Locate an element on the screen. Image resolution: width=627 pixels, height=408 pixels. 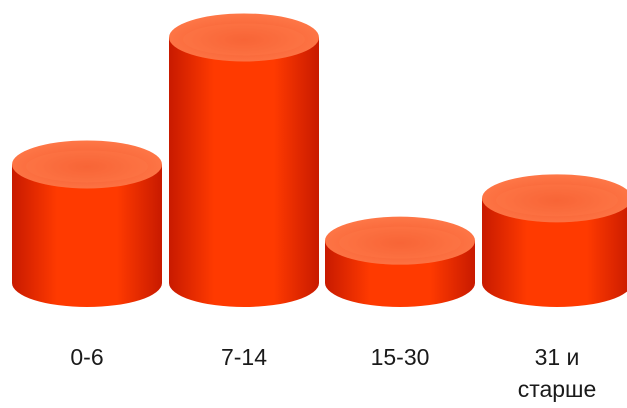
bar-31-и-старше is located at coordinates (554, 240).